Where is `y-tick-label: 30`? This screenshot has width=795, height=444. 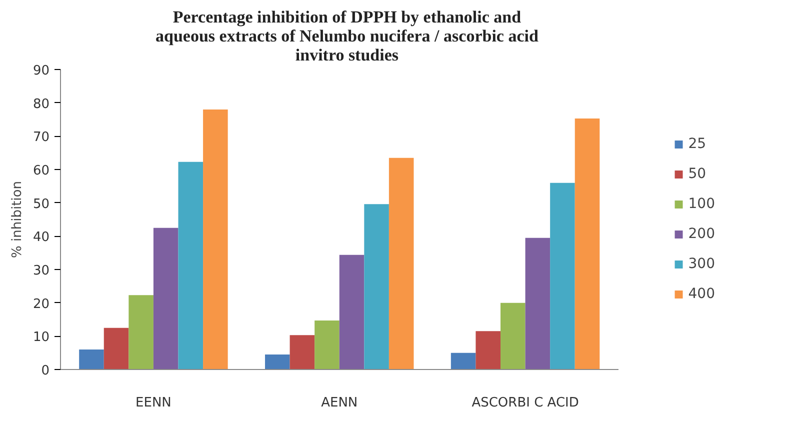
y-tick-label: 30 is located at coordinates (41, 271).